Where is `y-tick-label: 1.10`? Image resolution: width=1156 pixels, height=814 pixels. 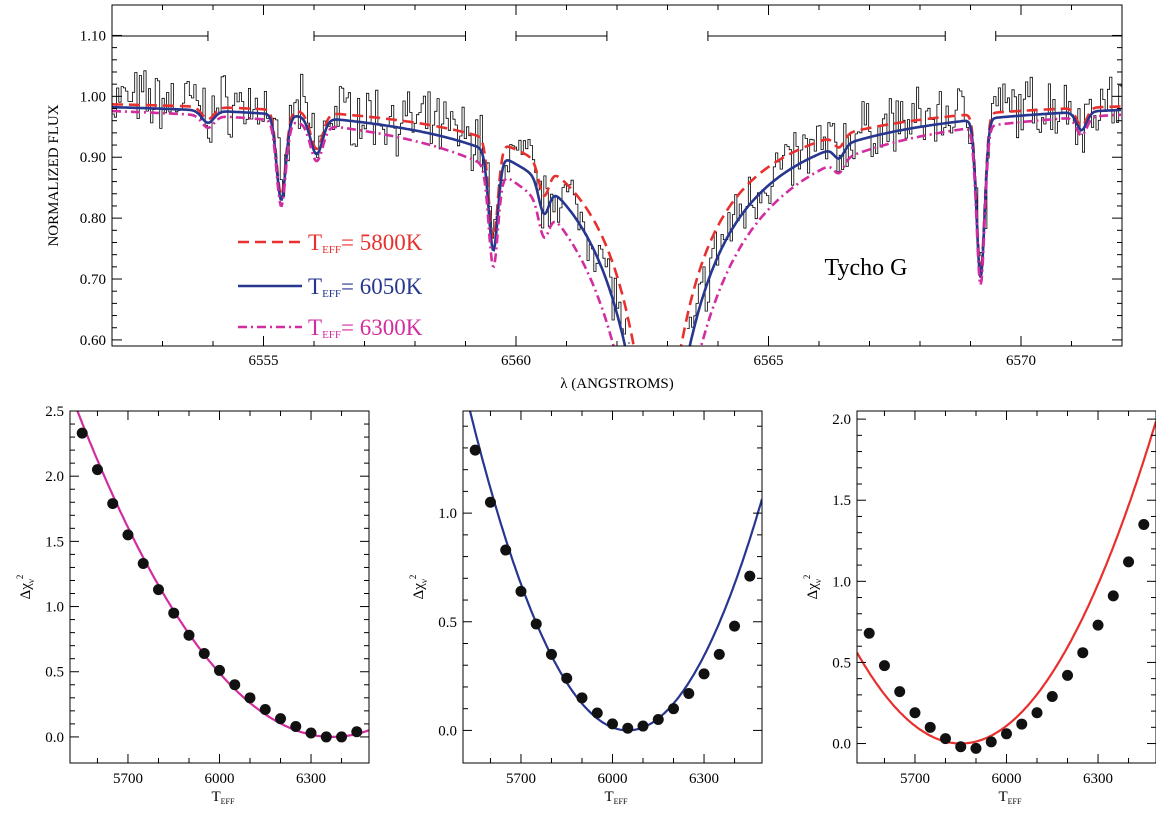
y-tick-label: 1.10 is located at coordinates (93, 36).